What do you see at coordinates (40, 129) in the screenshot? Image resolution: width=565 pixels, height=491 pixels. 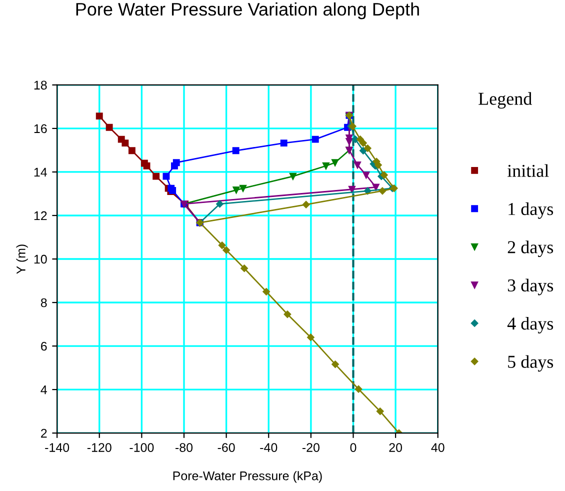 I see `y-tick-label: 16` at bounding box center [40, 129].